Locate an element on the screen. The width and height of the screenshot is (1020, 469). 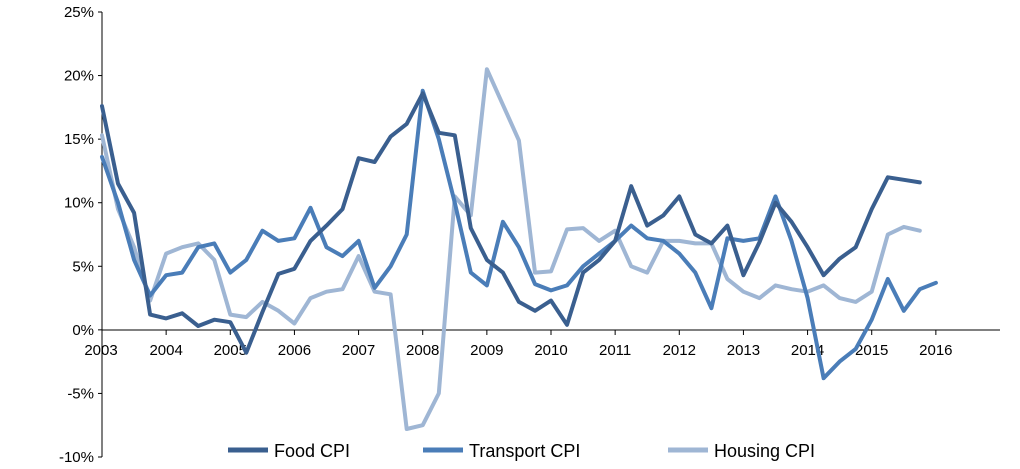
y-tick-label: 10% is located at coordinates (79, 203).